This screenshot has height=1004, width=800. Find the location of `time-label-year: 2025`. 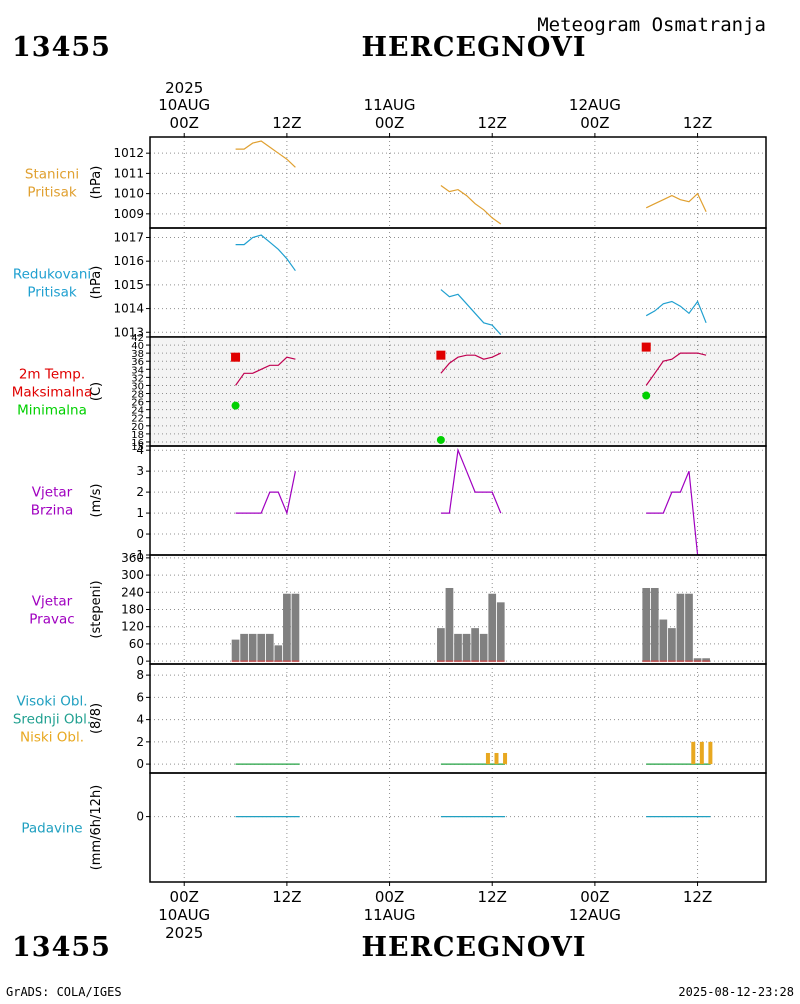

time-label-year: 2025 is located at coordinates (184, 88).